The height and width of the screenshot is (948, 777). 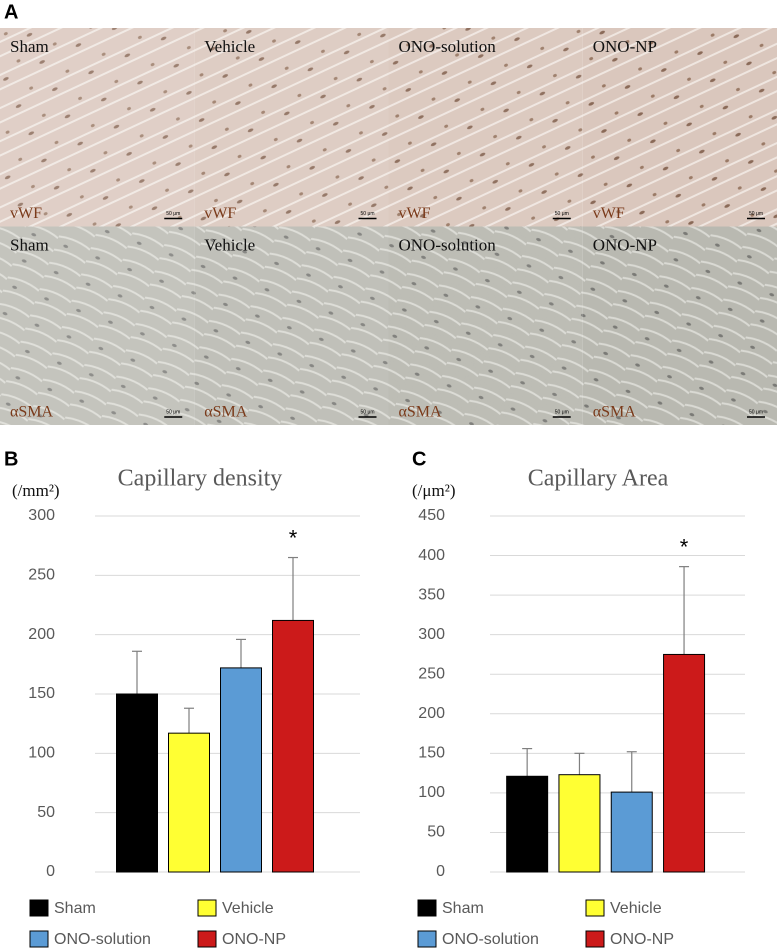 I want to click on y-tick-label: 400, so click(x=431, y=555).